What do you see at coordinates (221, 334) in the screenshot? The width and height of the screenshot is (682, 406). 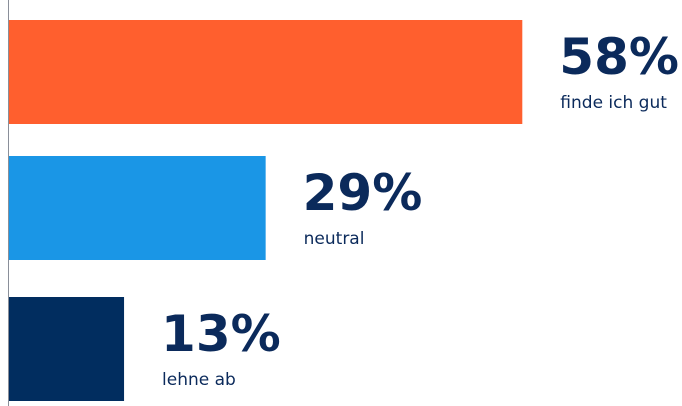 I see `value-label: 13%` at bounding box center [221, 334].